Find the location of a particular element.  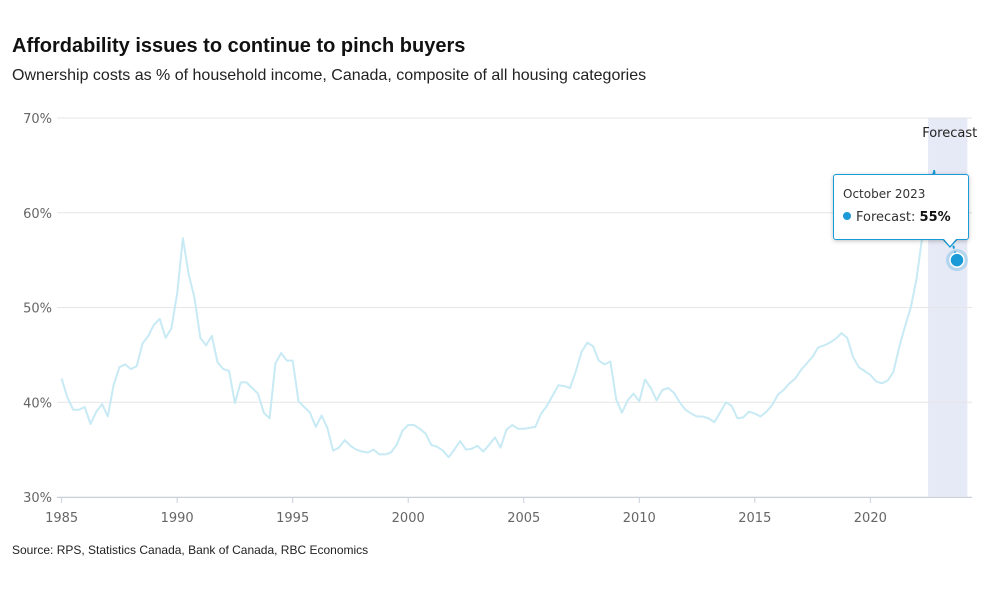

x-tick-label: 2010 is located at coordinates (639, 518).